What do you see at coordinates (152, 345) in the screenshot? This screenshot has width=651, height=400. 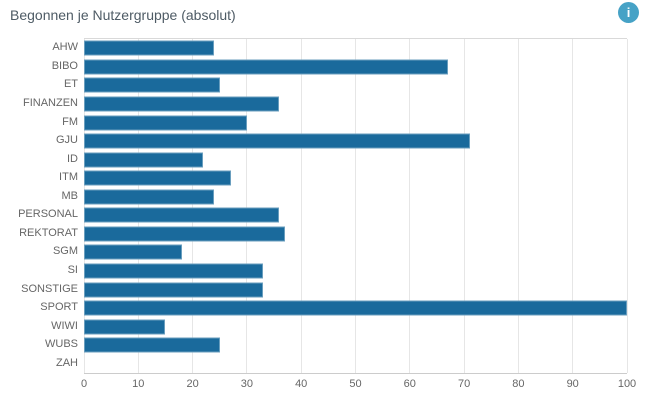 I see `bar-wubs` at bounding box center [152, 345].